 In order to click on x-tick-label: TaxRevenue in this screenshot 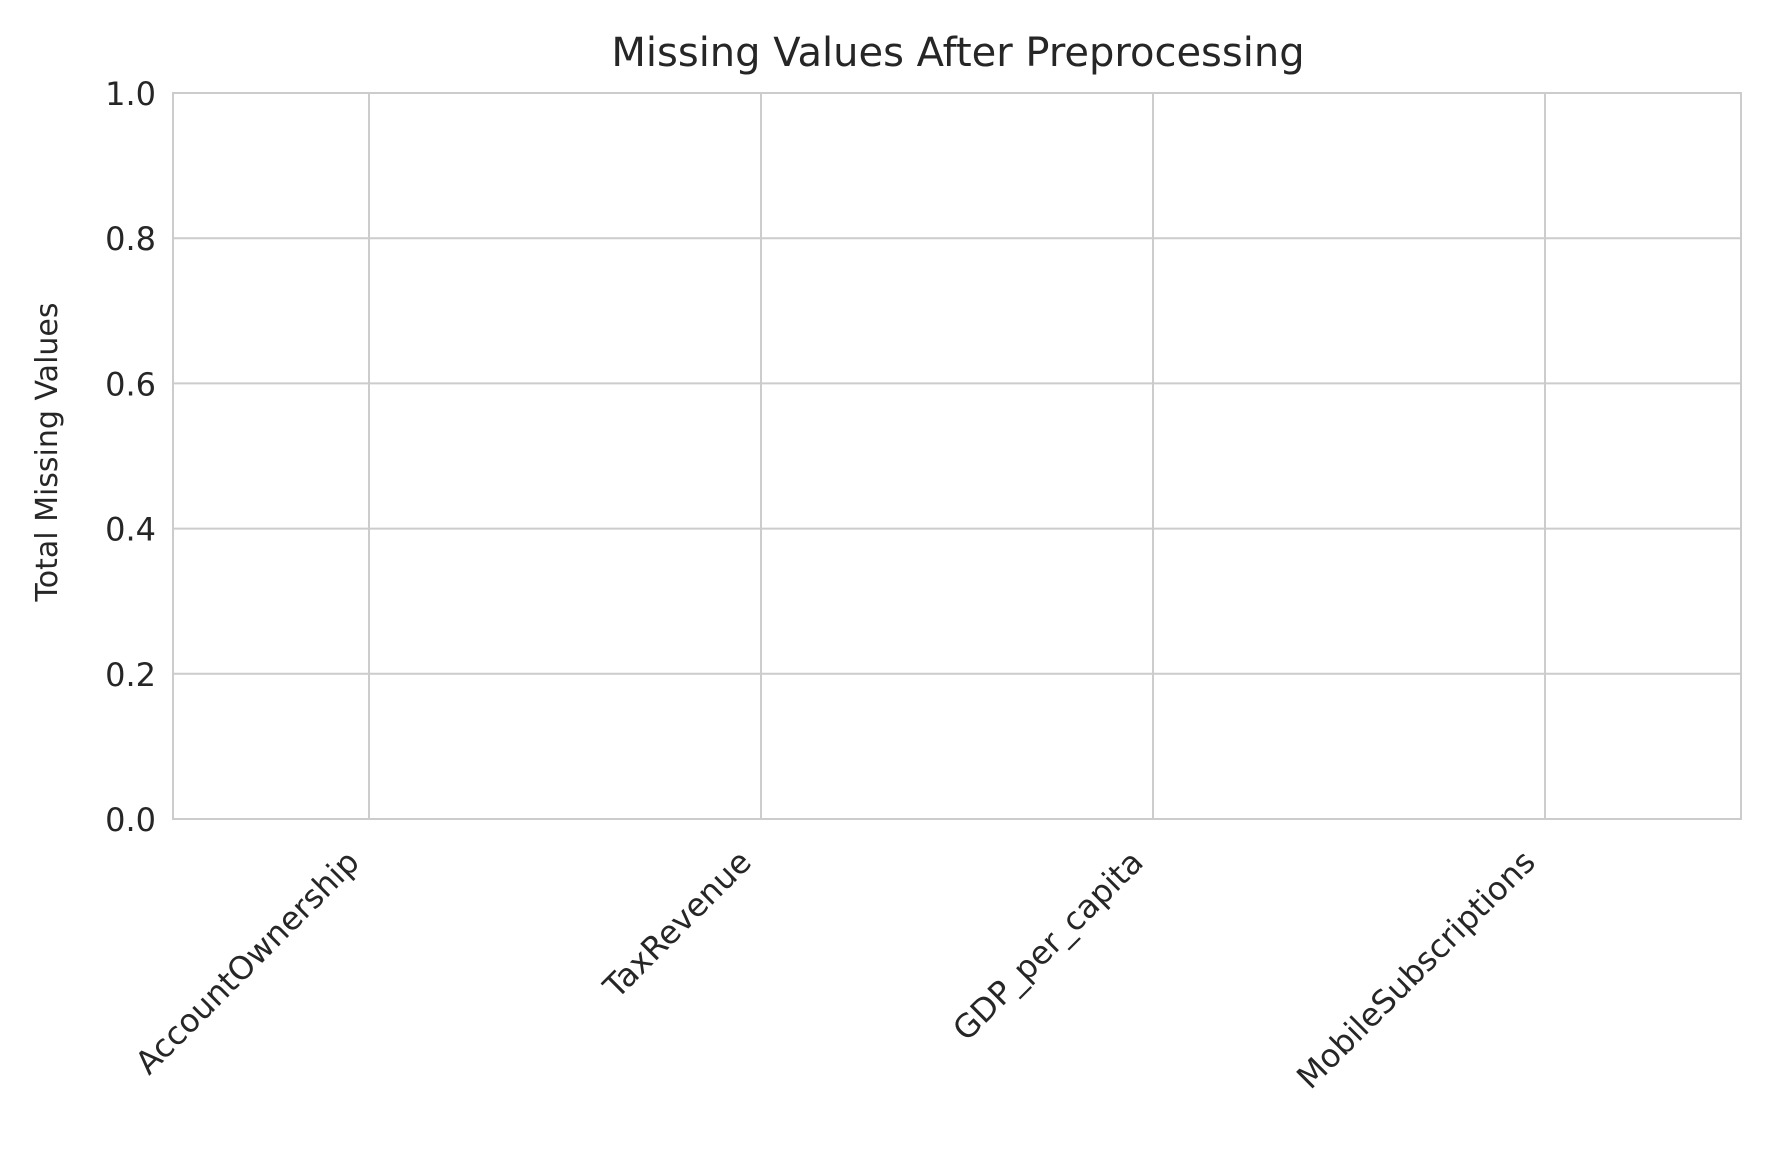, I will do `click(676, 924)`.